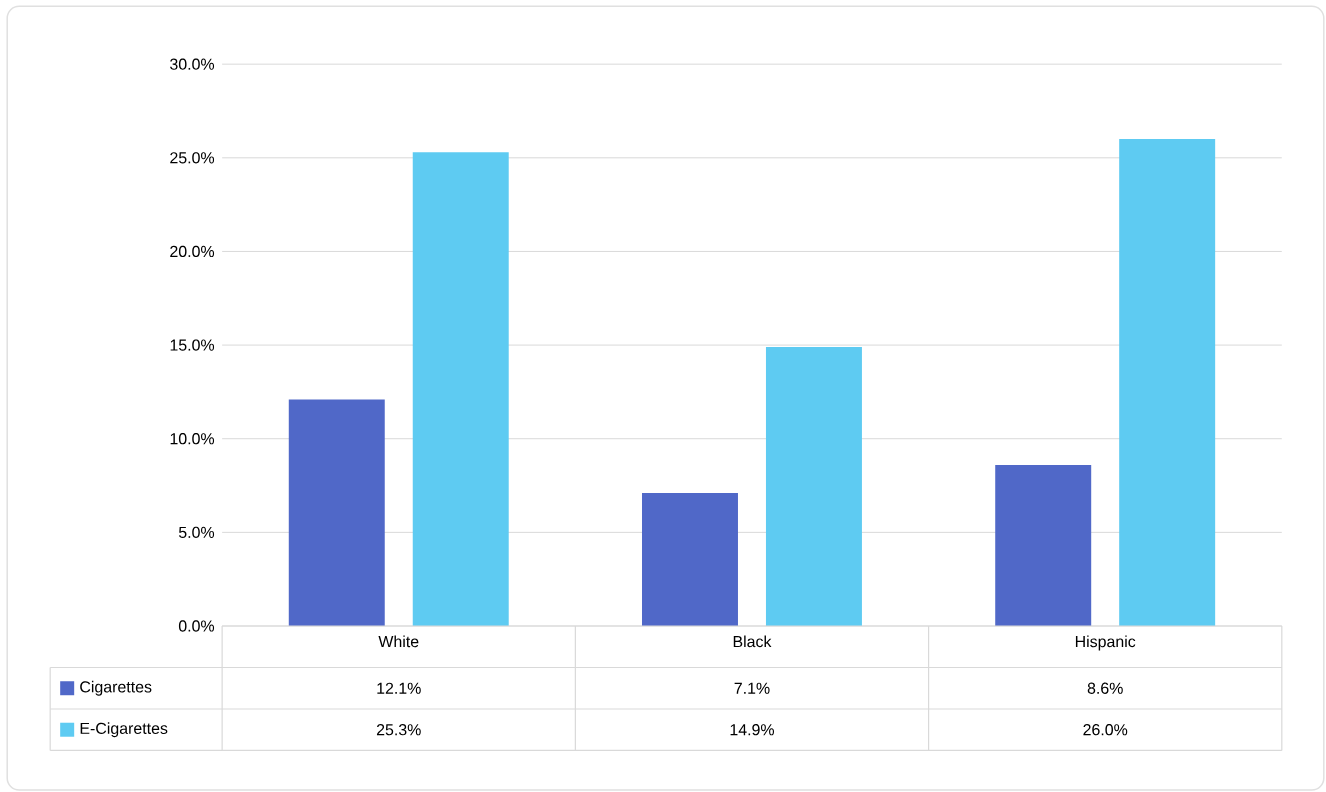 Image resolution: width=1326 pixels, height=792 pixels. Describe the element at coordinates (398, 641) in the screenshot. I see `x-tick-label: White` at that location.